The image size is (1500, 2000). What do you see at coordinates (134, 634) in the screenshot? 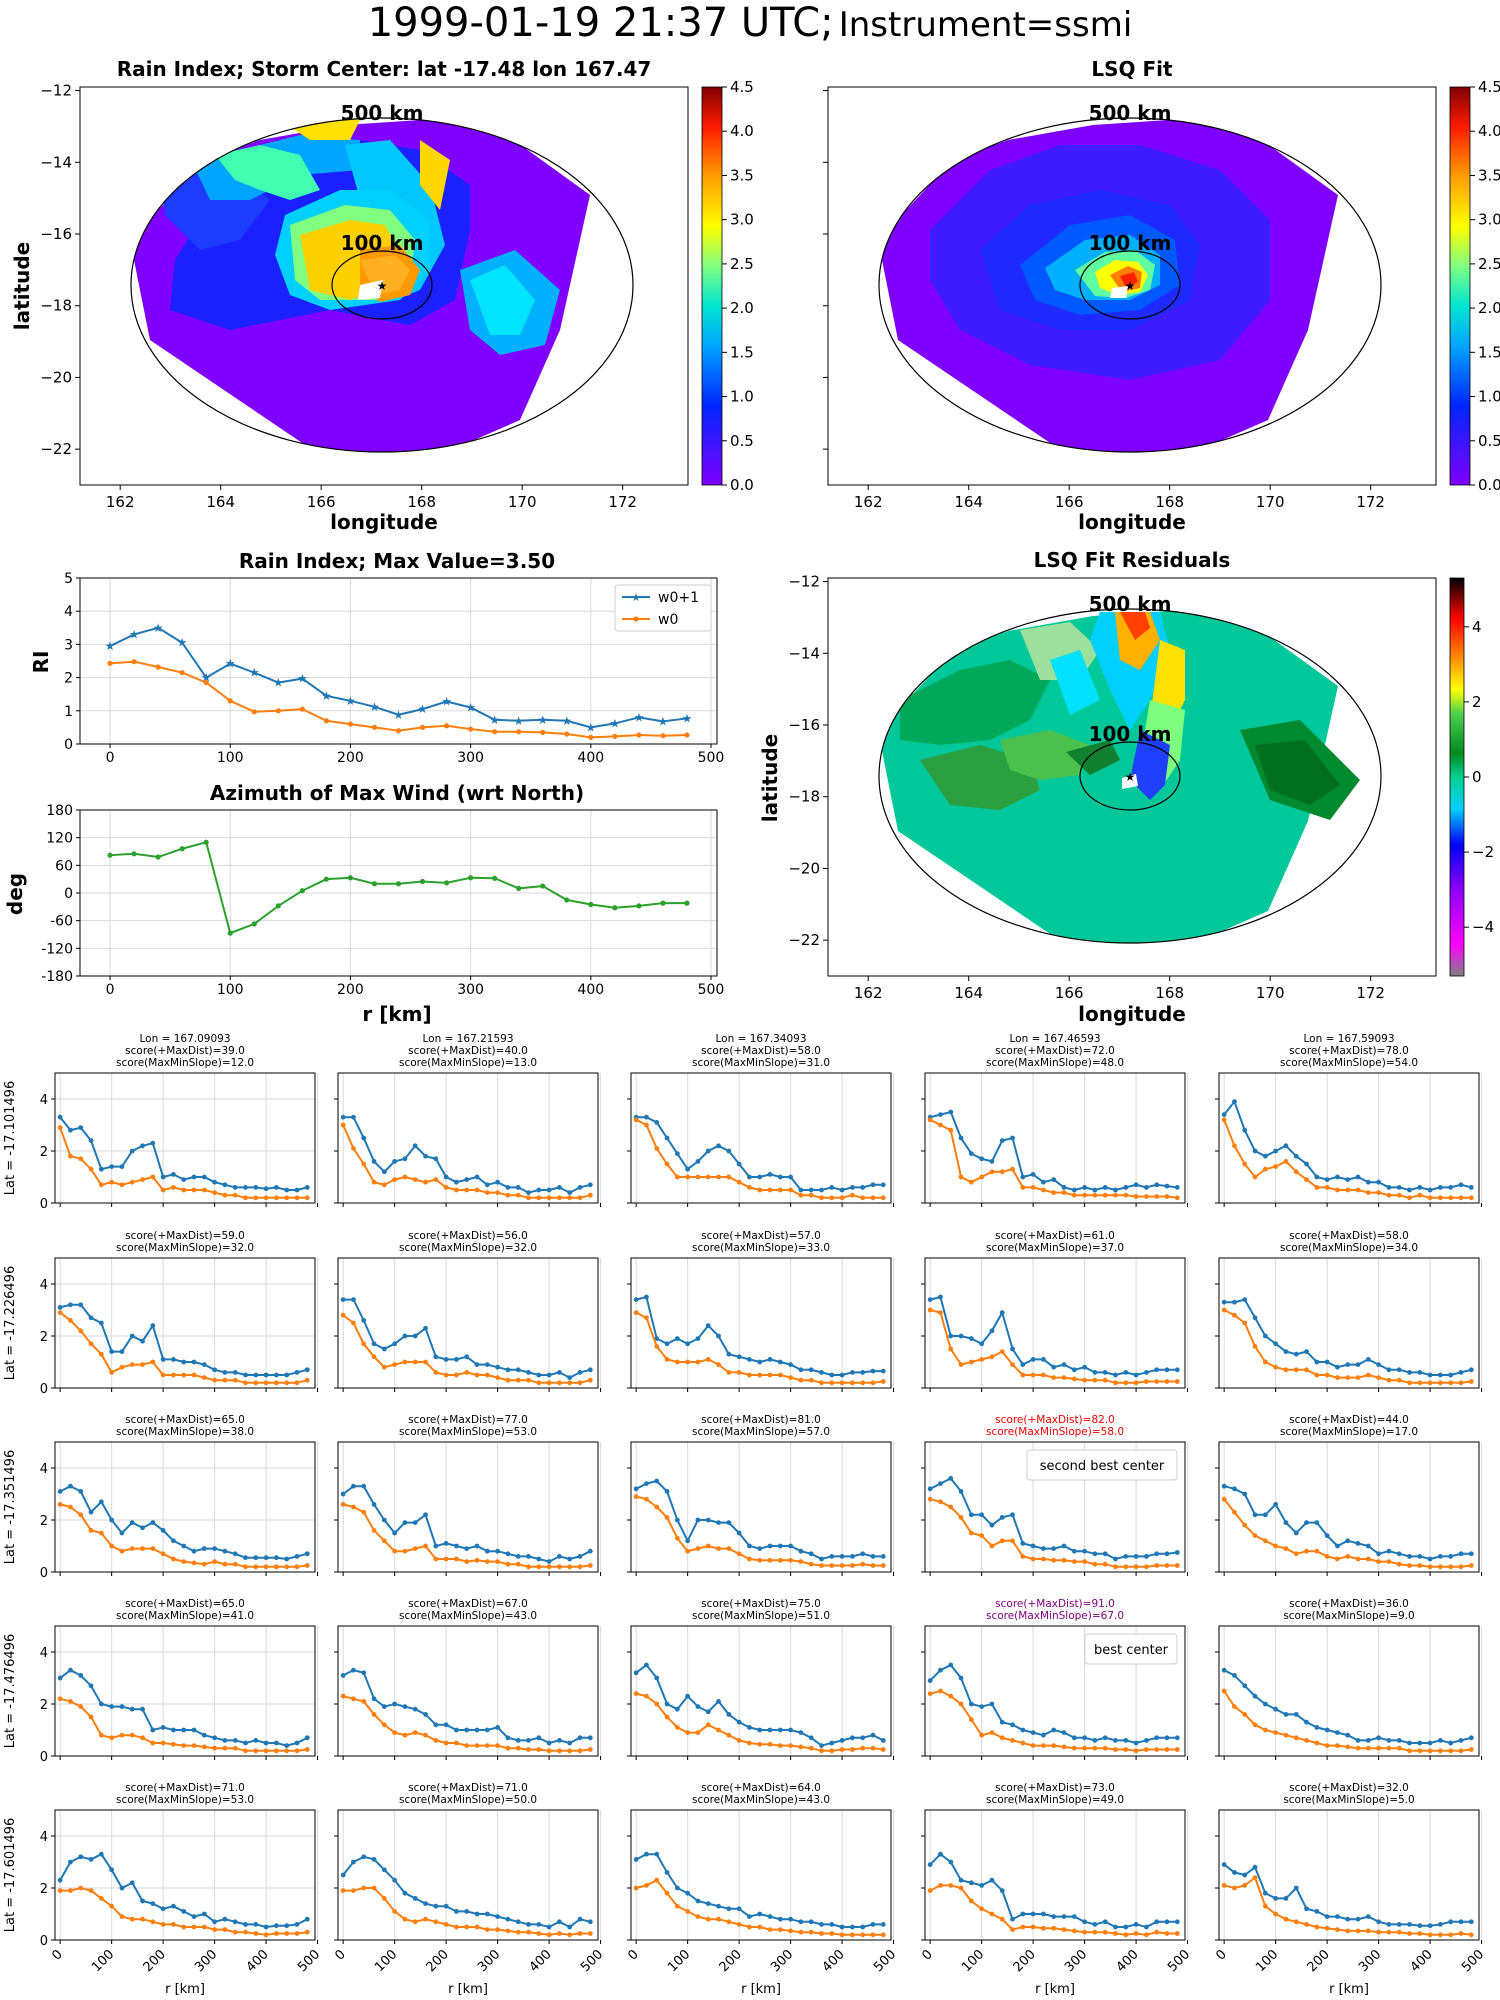
I see `star-marker: ★` at bounding box center [134, 634].